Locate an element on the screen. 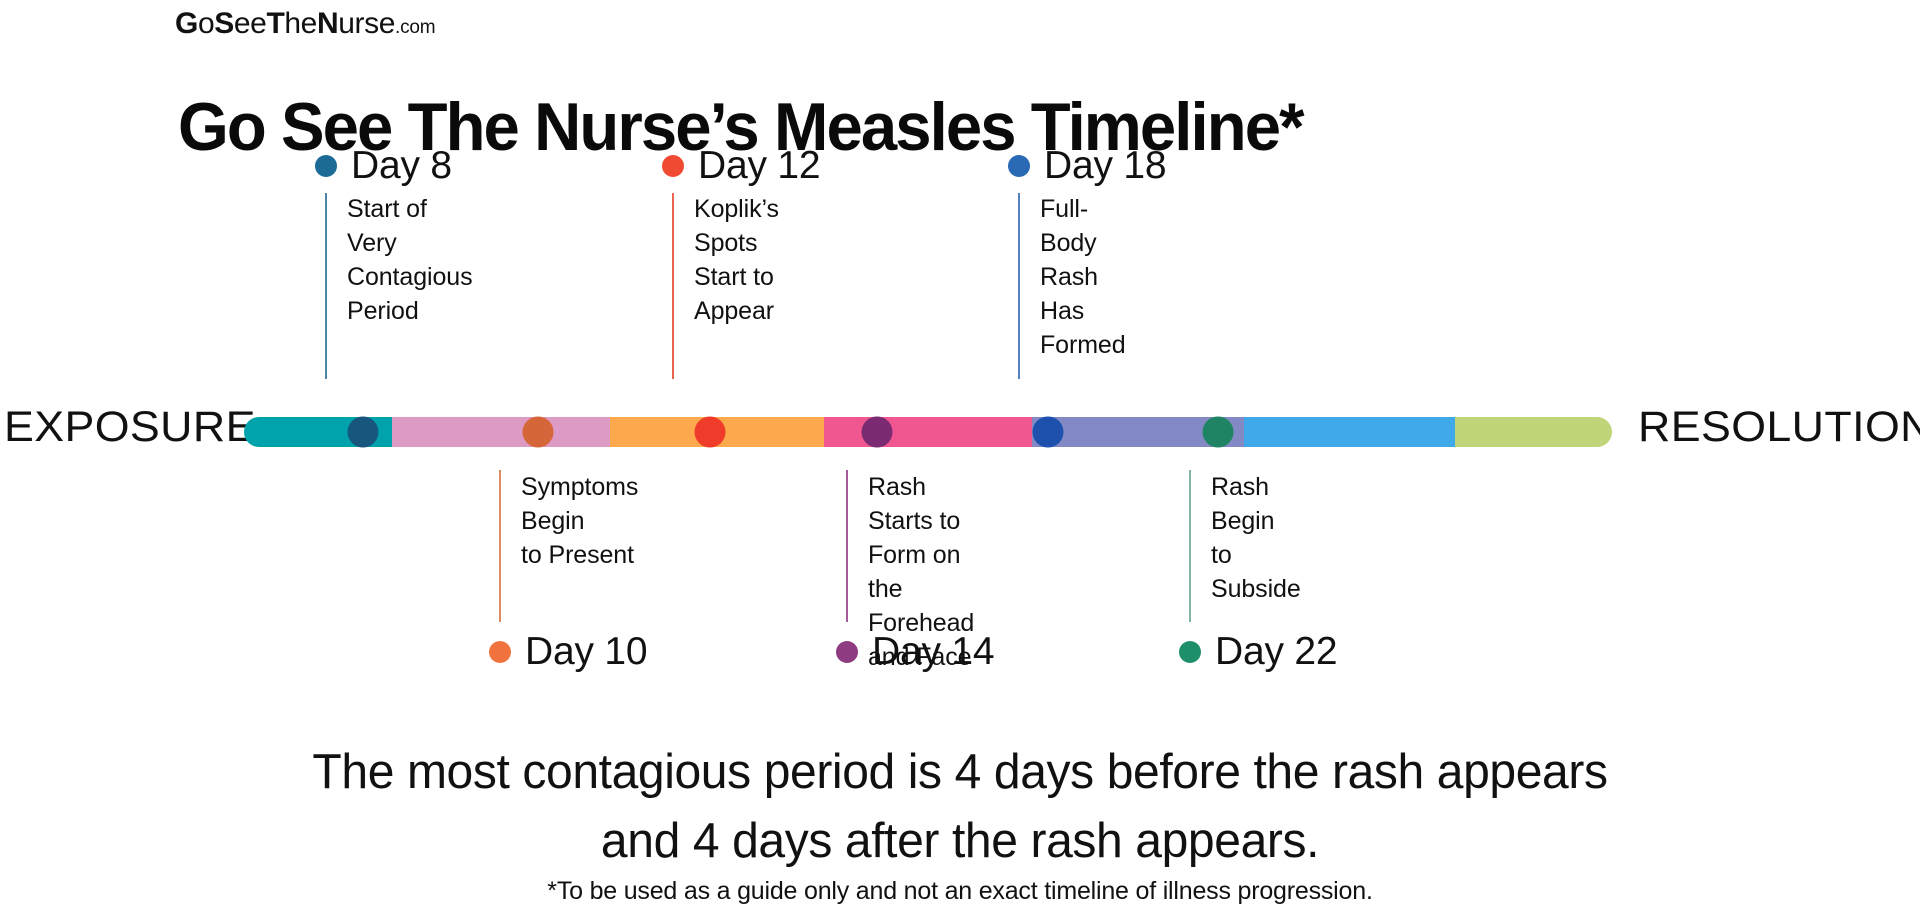 The height and width of the screenshot is (922, 1920). logo-letter-group: S is located at coordinates (224, 23).